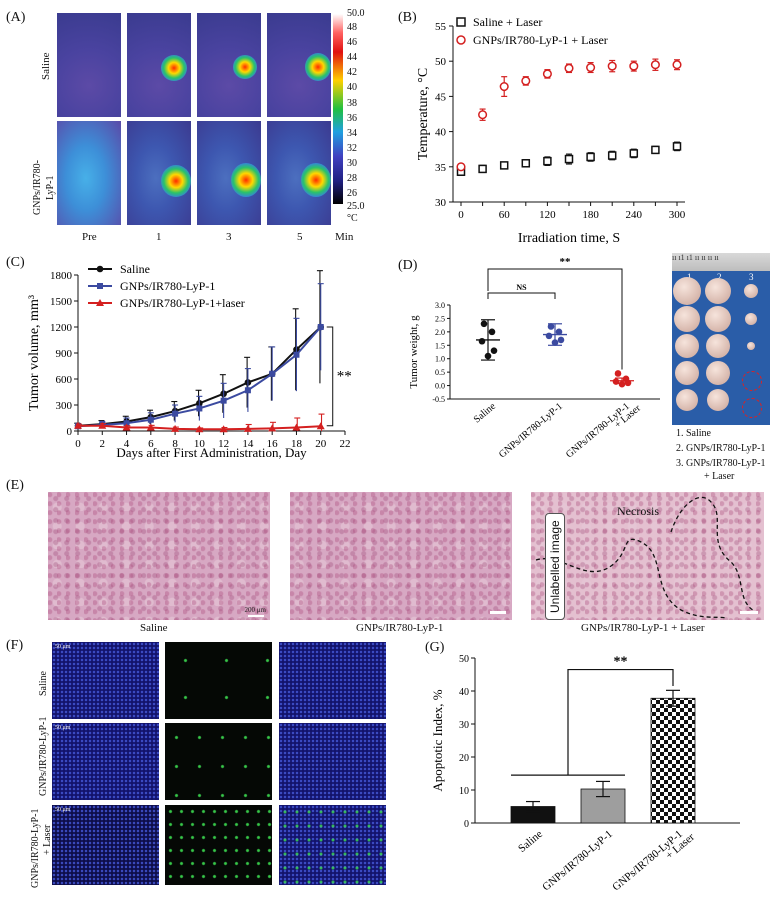 The image size is (777, 898). Describe the element at coordinates (218, 680) in the screenshot. I see `fluor-saline-tunel` at that location.